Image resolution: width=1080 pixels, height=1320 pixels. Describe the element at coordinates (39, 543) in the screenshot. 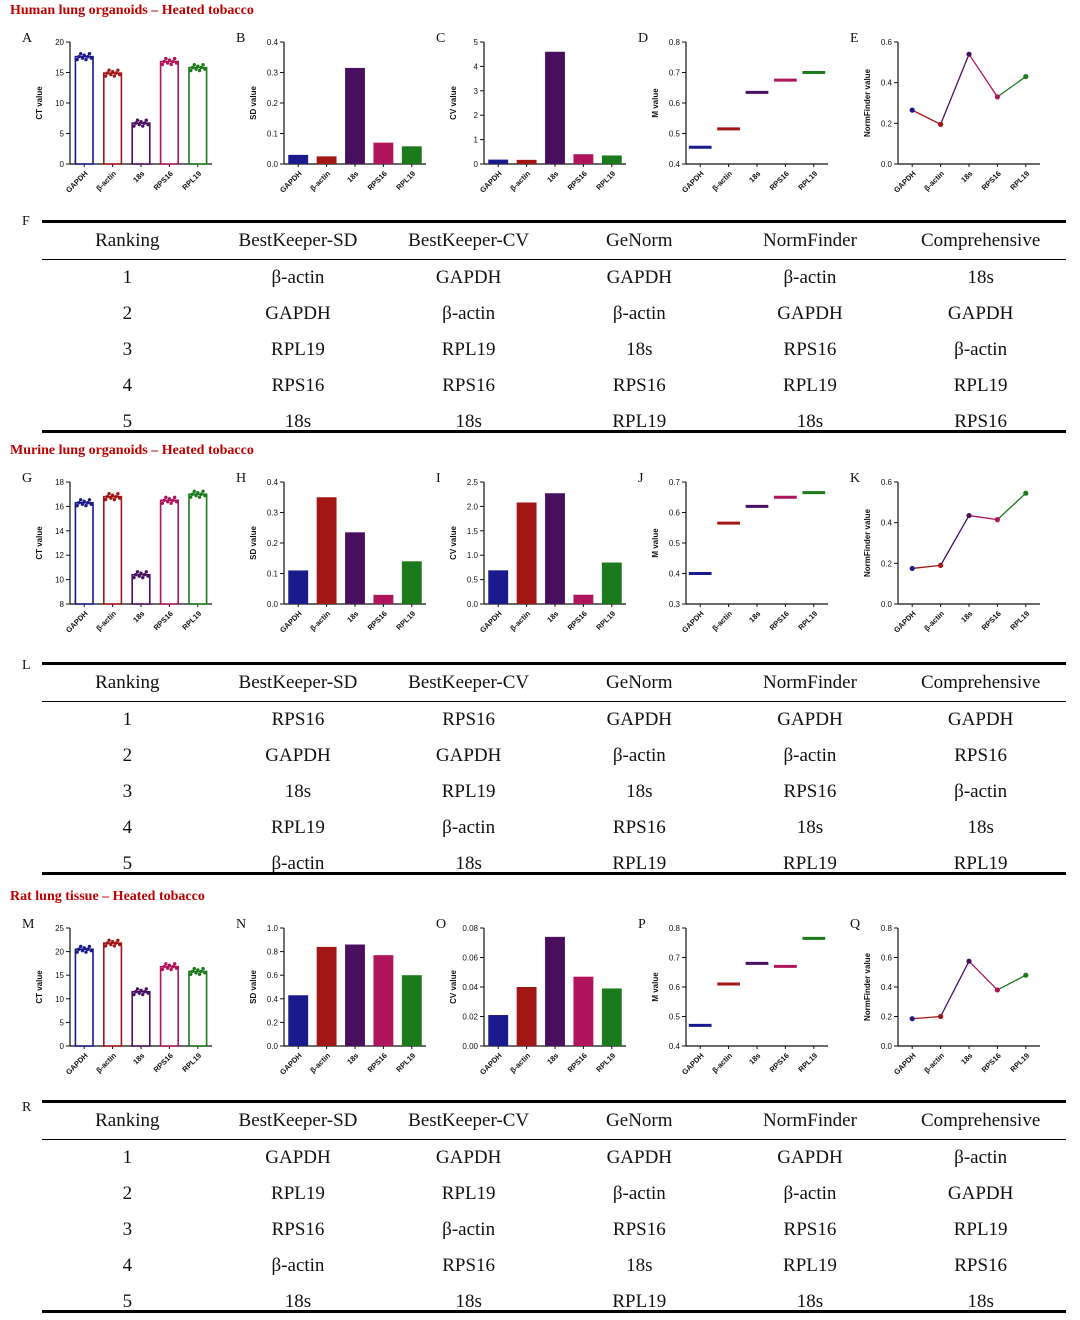

I see `y-axis-label: CT value` at that location.